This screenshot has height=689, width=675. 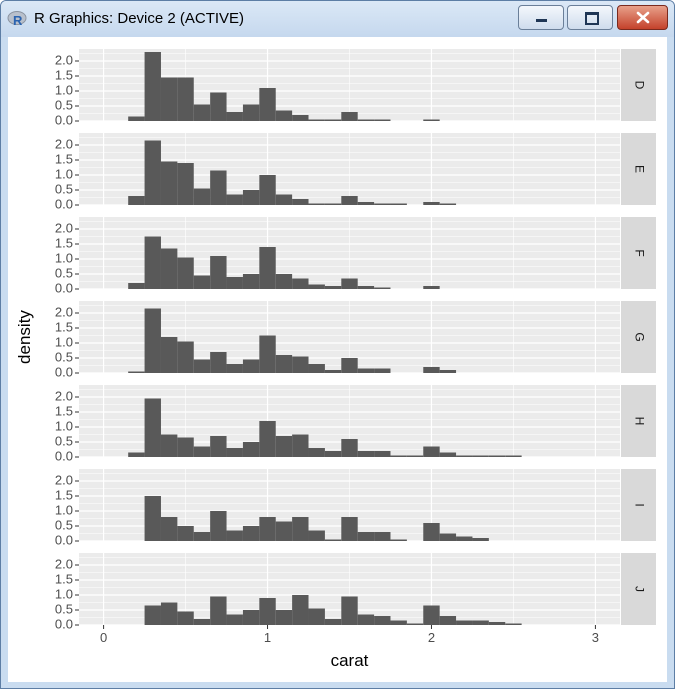 I want to click on facet-panel-h: H 0.00.51.01.52.0, so click(x=355, y=424).